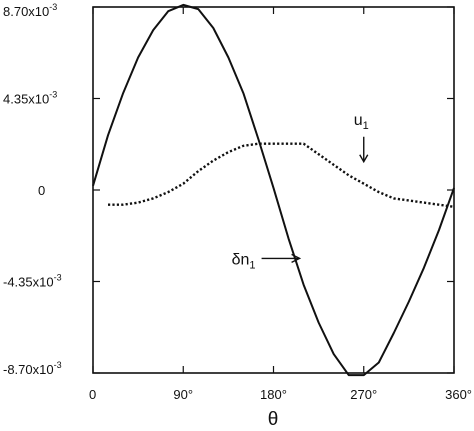 Image resolution: width=474 pixels, height=431 pixels. Describe the element at coordinates (30, 98) in the screenshot. I see `y-tick-label: 4.35x10⁻³` at that location.